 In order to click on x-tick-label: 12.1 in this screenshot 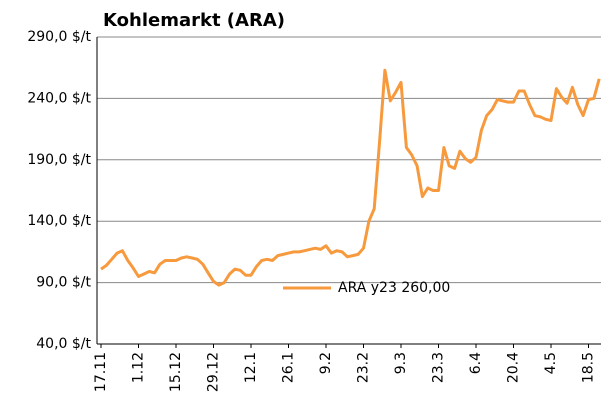, I will do `click(251, 367)`.